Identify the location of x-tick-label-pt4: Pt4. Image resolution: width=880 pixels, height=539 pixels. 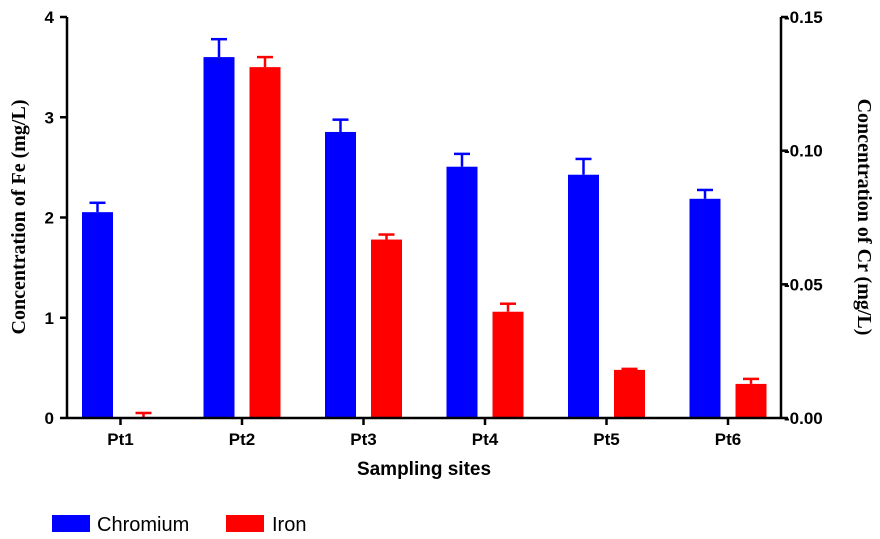
(485, 439).